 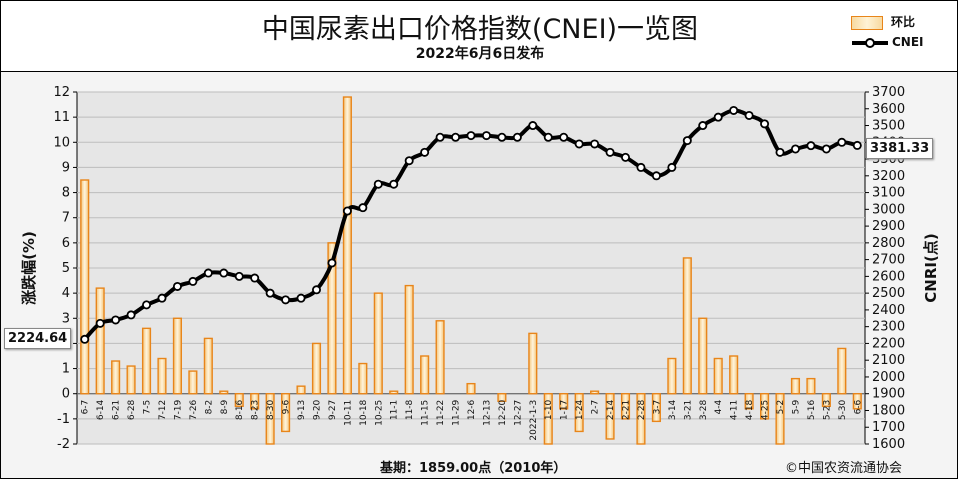 I want to click on category-label: 5-23, so click(x=827, y=410).